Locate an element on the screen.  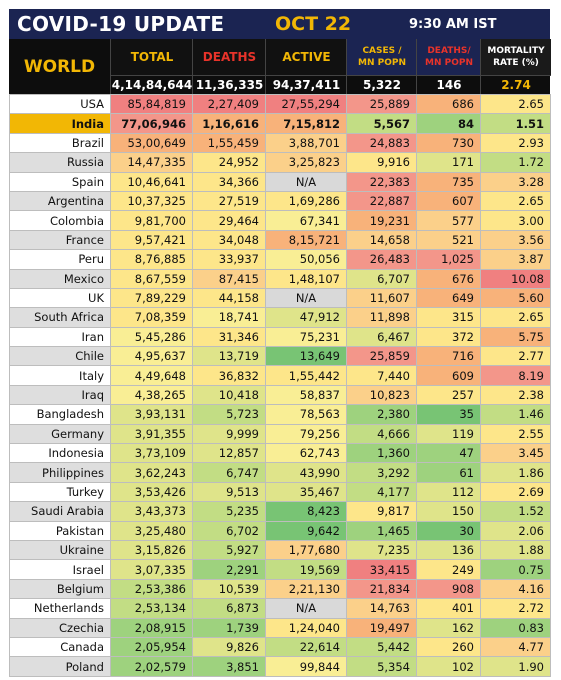
country-cell: Colombia is located at coordinates (60, 220).